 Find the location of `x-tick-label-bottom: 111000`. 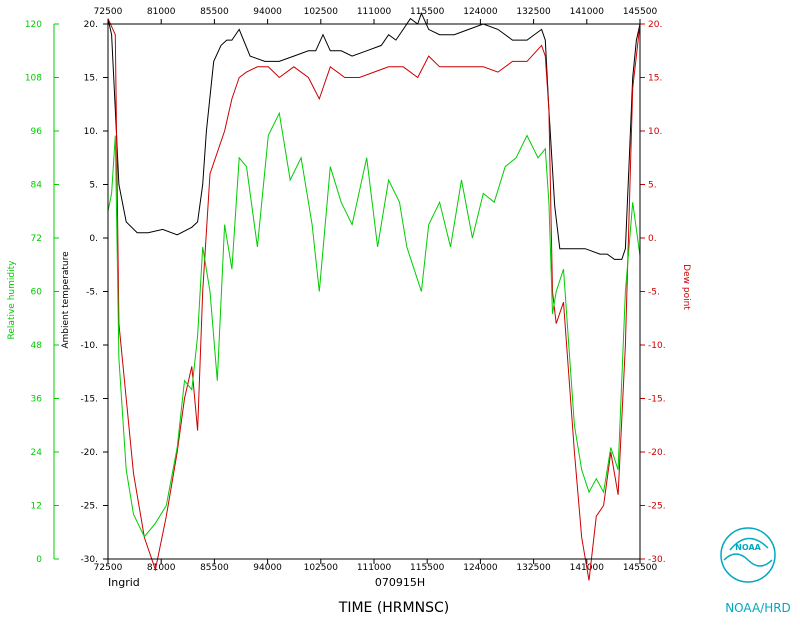

x-tick-label-bottom: 111000 is located at coordinates (374, 568).